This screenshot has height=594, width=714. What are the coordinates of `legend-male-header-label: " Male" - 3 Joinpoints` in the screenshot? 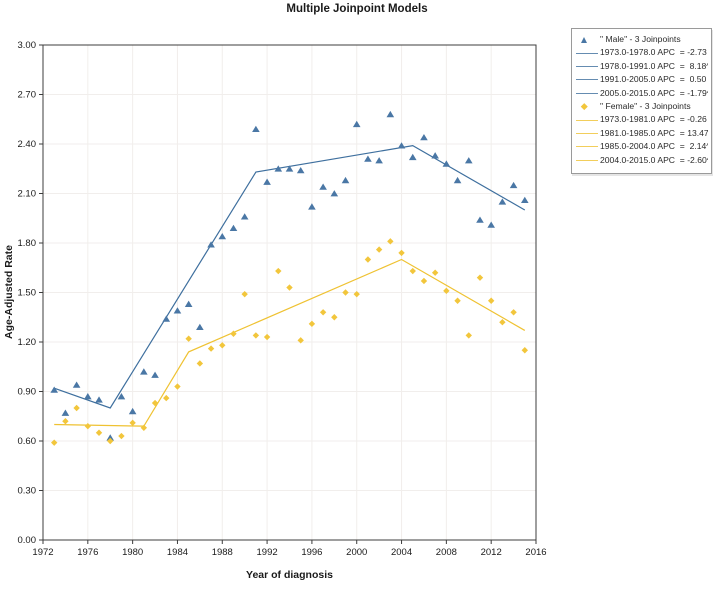 It's located at (640, 39).